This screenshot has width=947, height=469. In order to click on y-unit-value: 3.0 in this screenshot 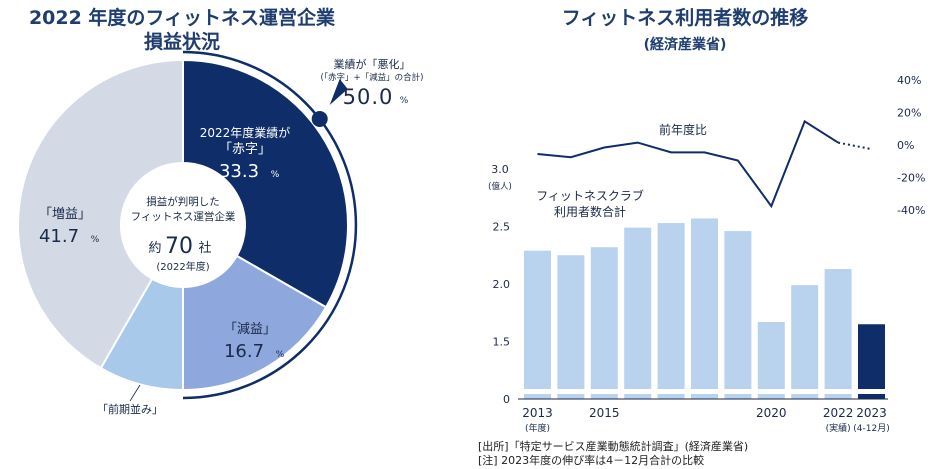, I will do `click(500, 169)`.